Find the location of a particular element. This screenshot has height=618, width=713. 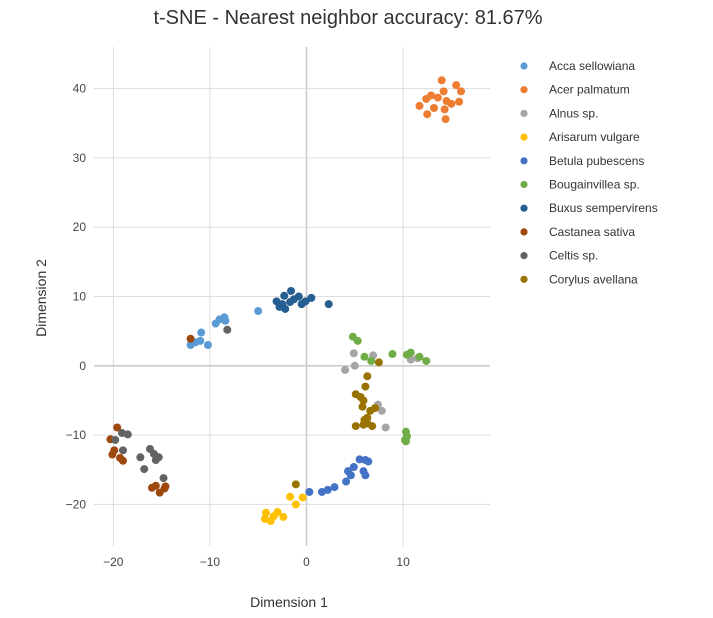

x-tick-label: −20 is located at coordinates (113, 562).